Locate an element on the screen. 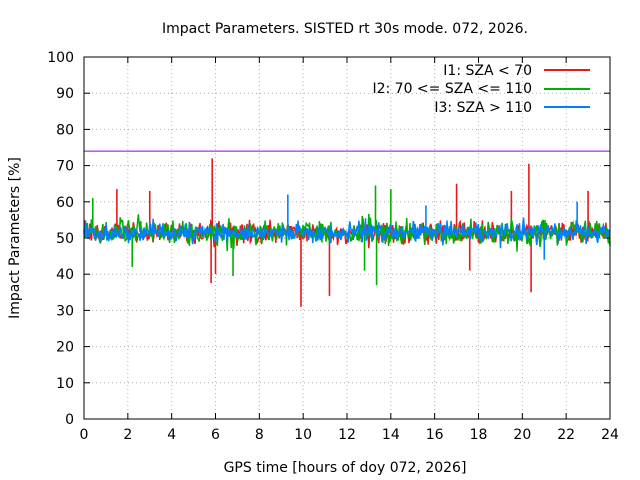  x-axis-label: GPS time [hours of doy 072, 2026] is located at coordinates (345, 468).